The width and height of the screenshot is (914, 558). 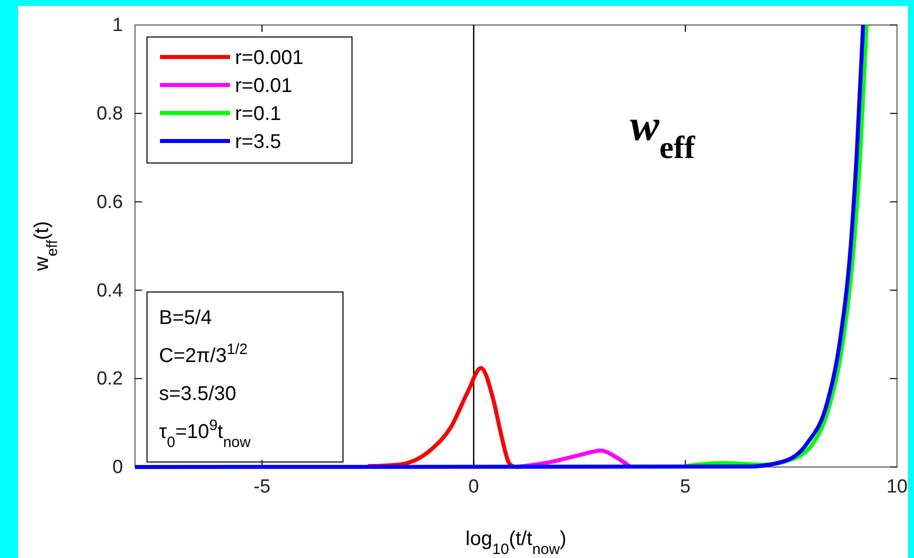 What do you see at coordinates (109, 113) in the screenshot?
I see `y-tick-label: 0.8` at bounding box center [109, 113].